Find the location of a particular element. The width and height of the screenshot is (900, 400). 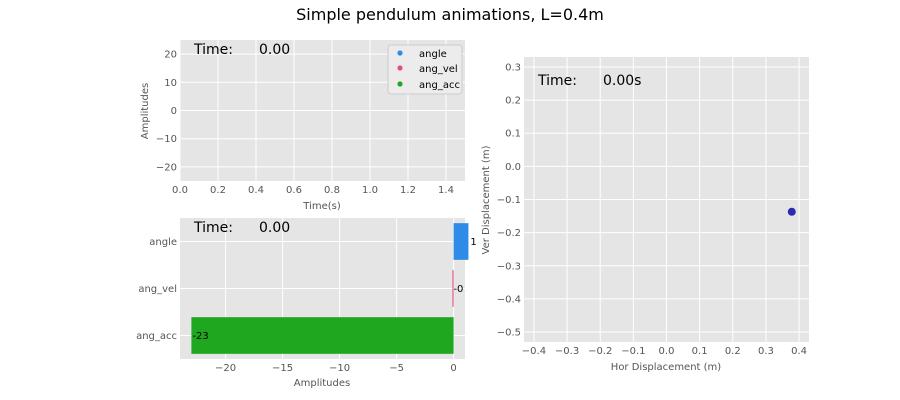

bar-value-label: 1 is located at coordinates (473, 242).